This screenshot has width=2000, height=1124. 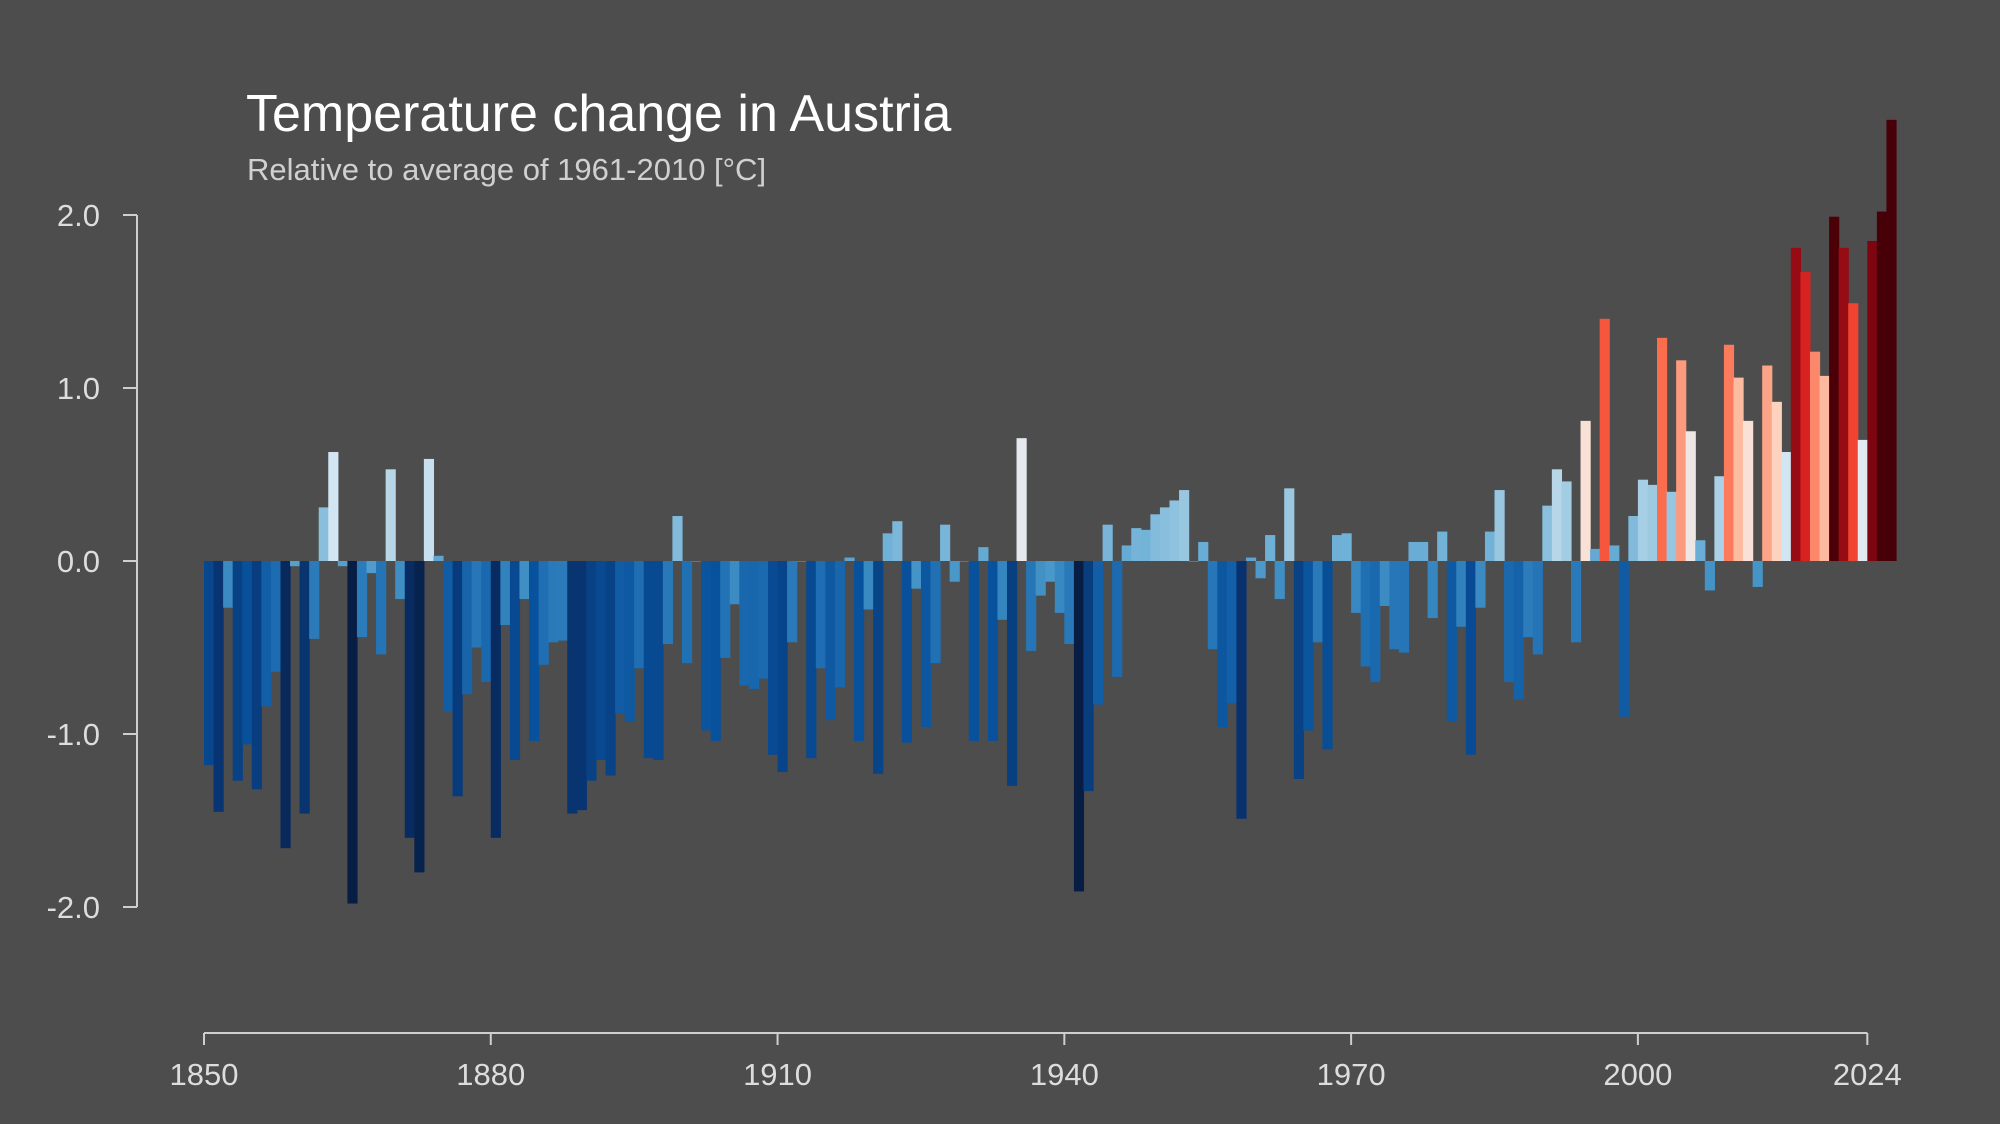 I want to click on x-tick-label: 1910, so click(x=777, y=1074).